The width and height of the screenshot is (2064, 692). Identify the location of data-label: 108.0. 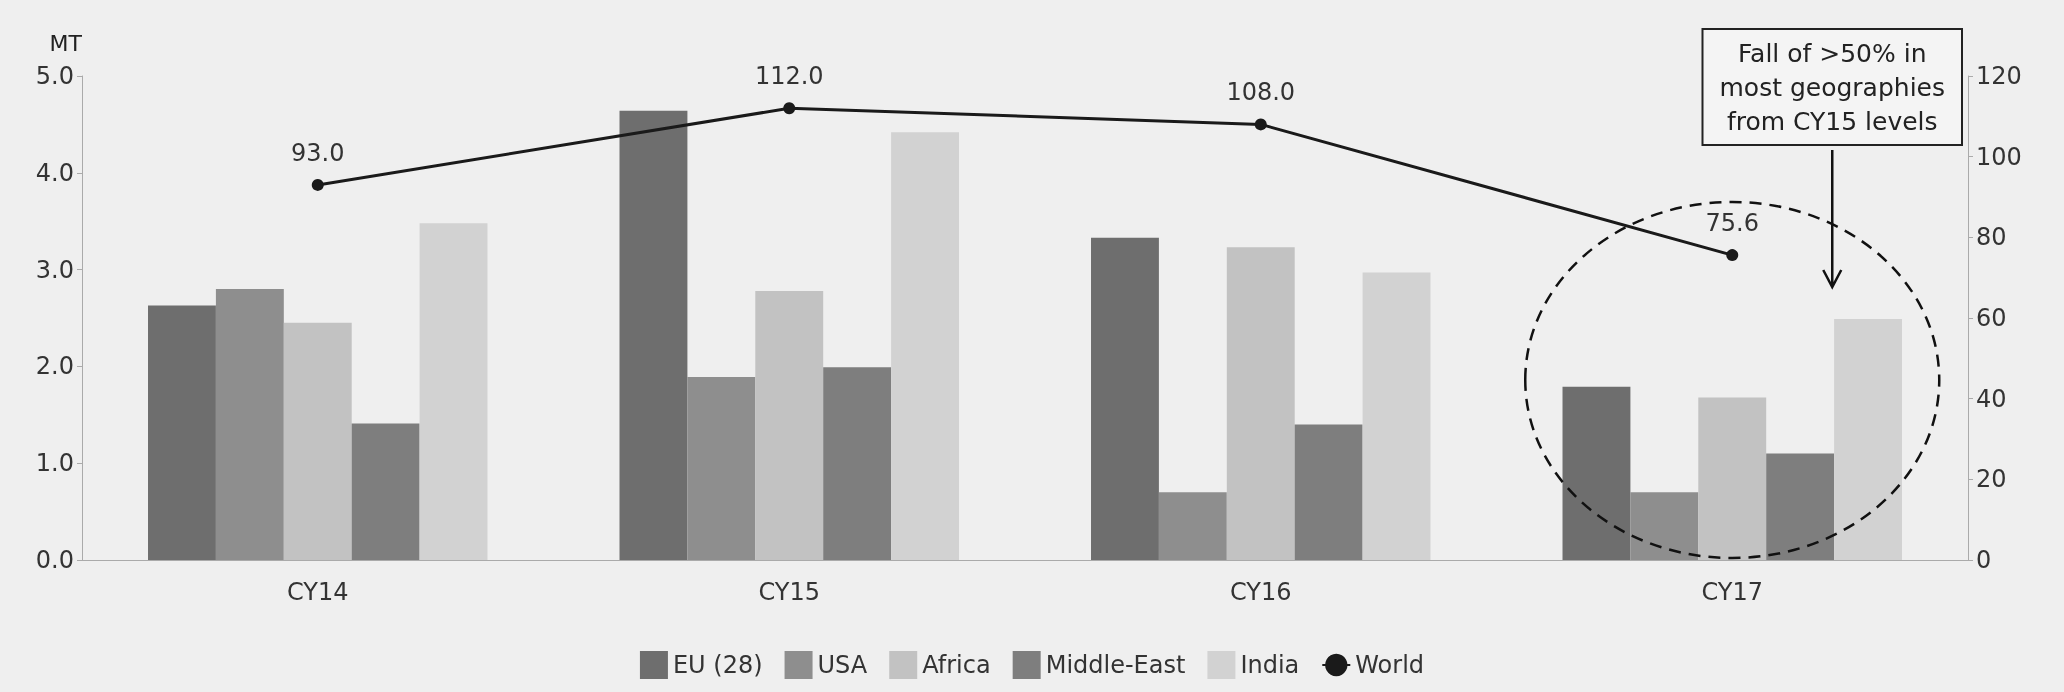
(1261, 92).